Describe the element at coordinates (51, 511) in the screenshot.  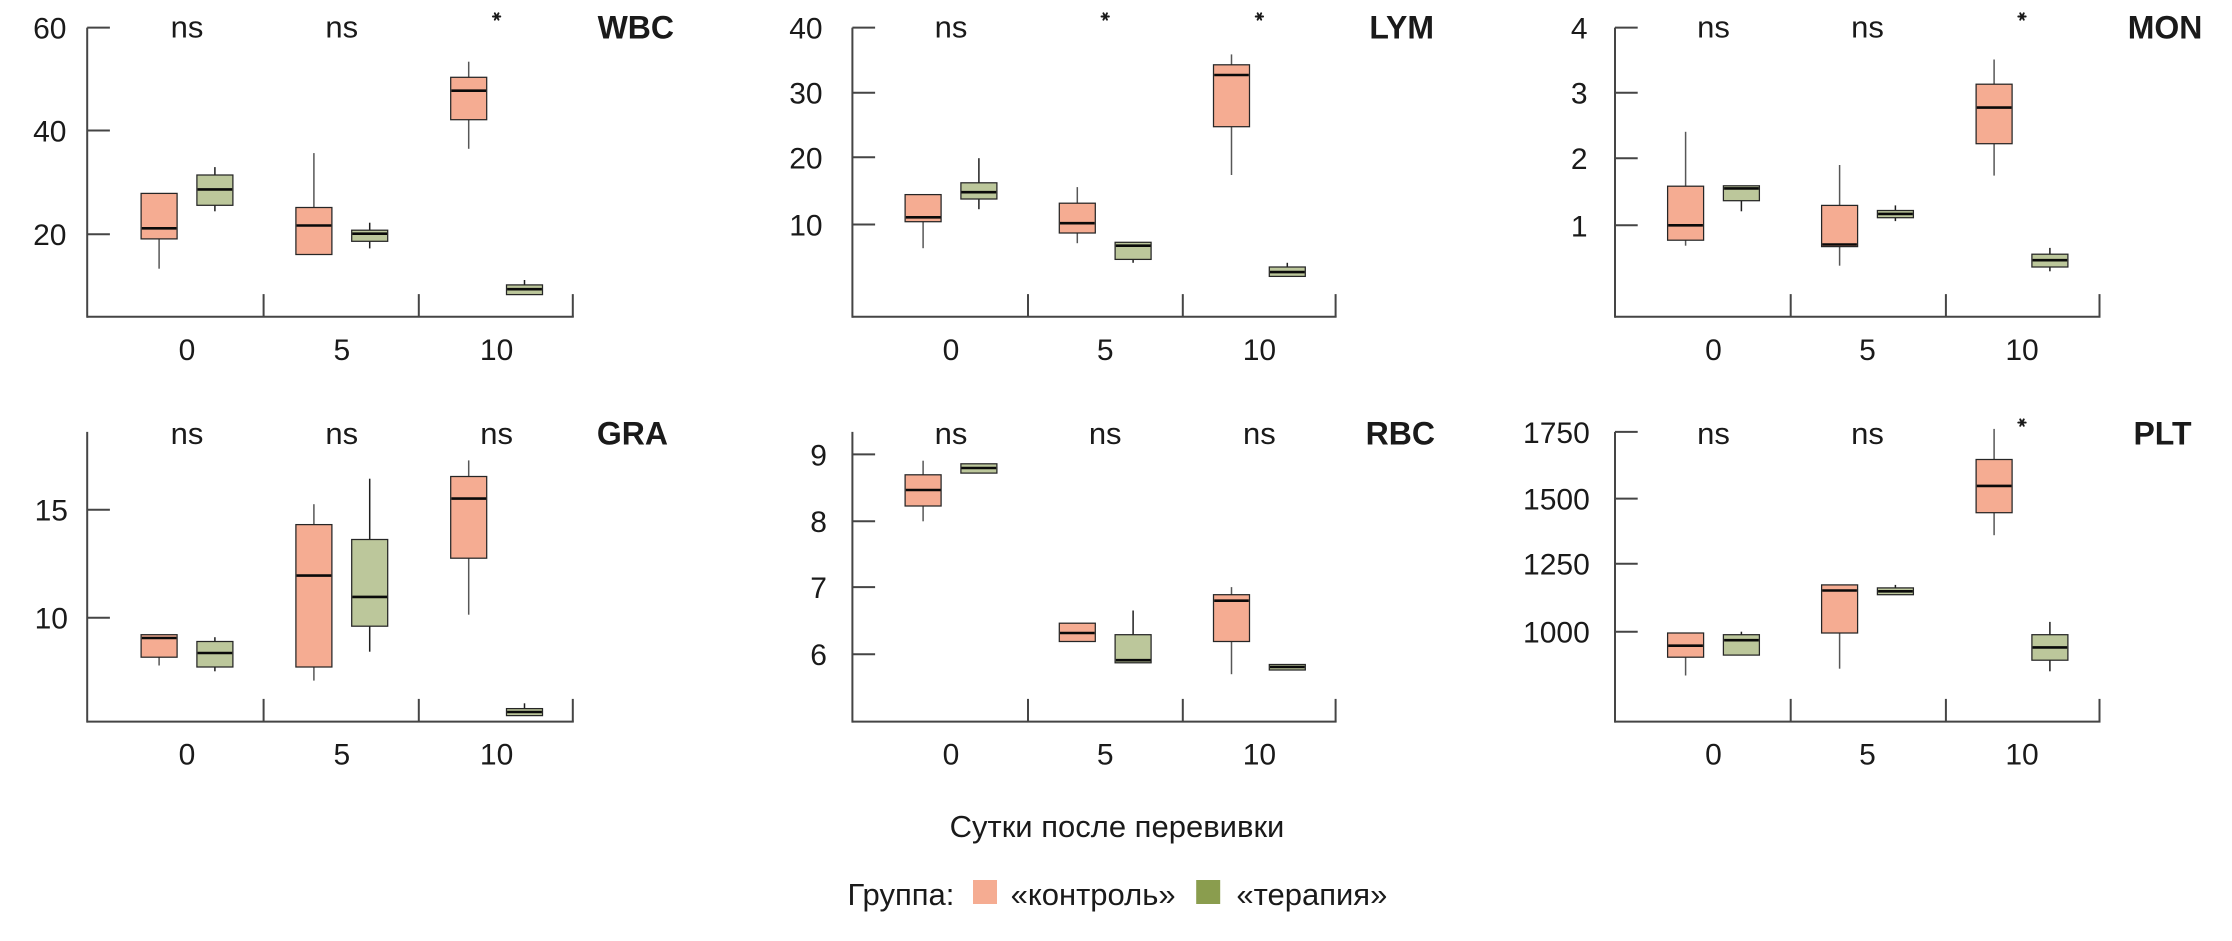
I see `svg-text: 15` at that location.